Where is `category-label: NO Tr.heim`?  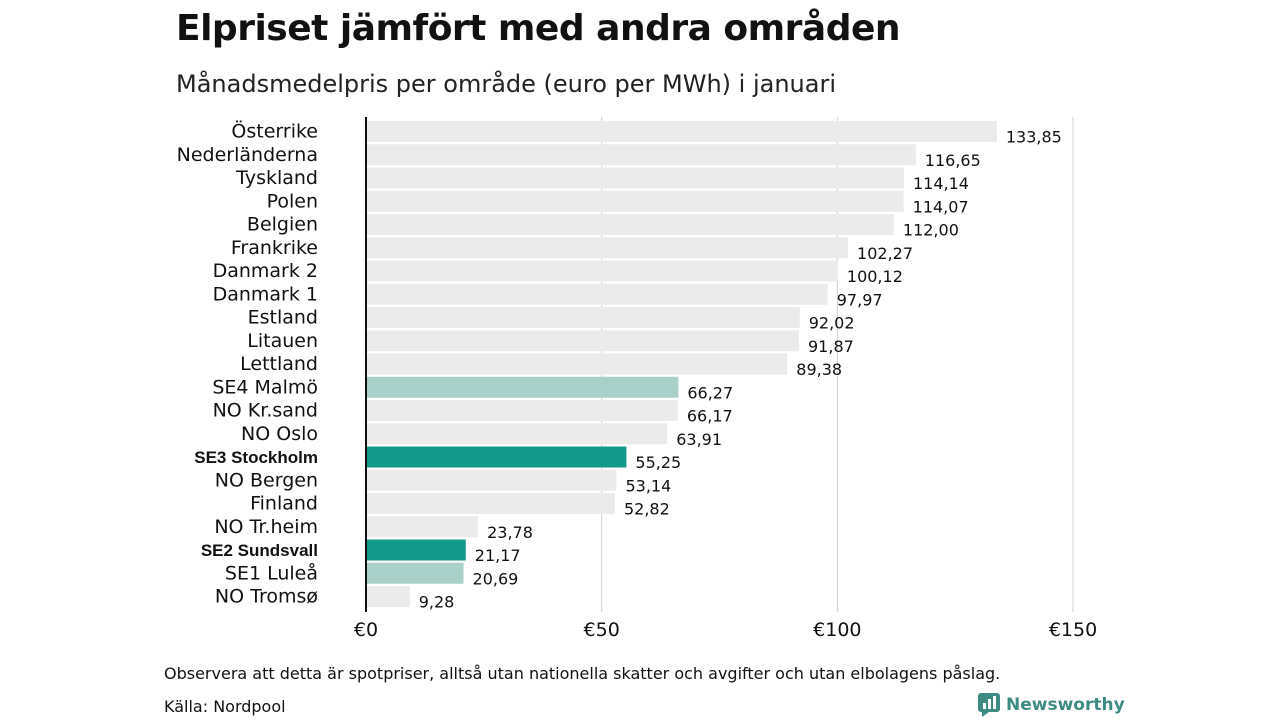
category-label: NO Tr.heim is located at coordinates (266, 527).